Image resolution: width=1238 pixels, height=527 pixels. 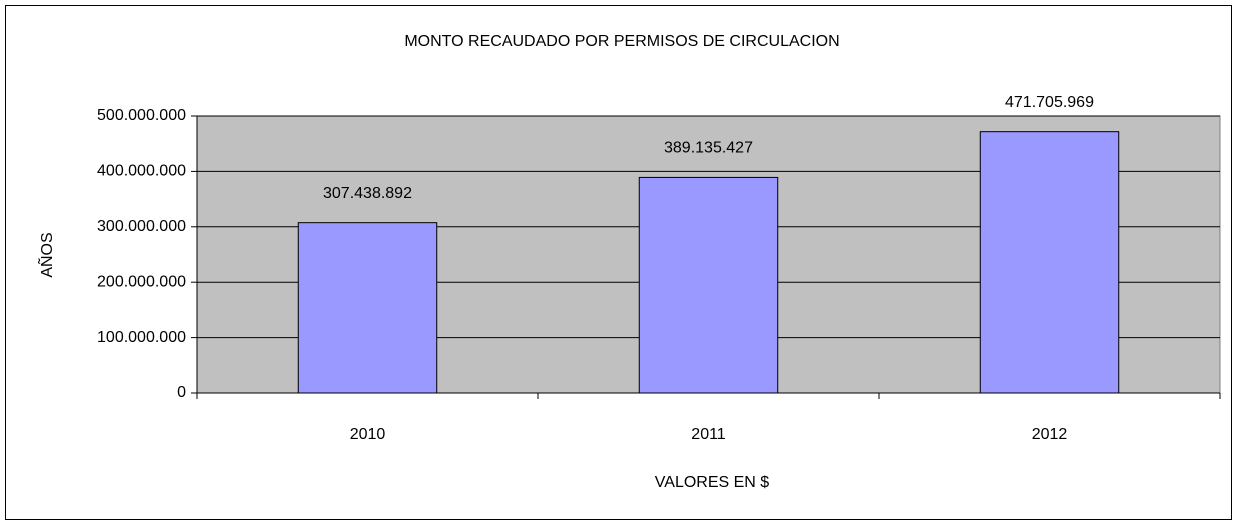 I want to click on y-tick-label: 400.000.000, so click(x=141, y=171).